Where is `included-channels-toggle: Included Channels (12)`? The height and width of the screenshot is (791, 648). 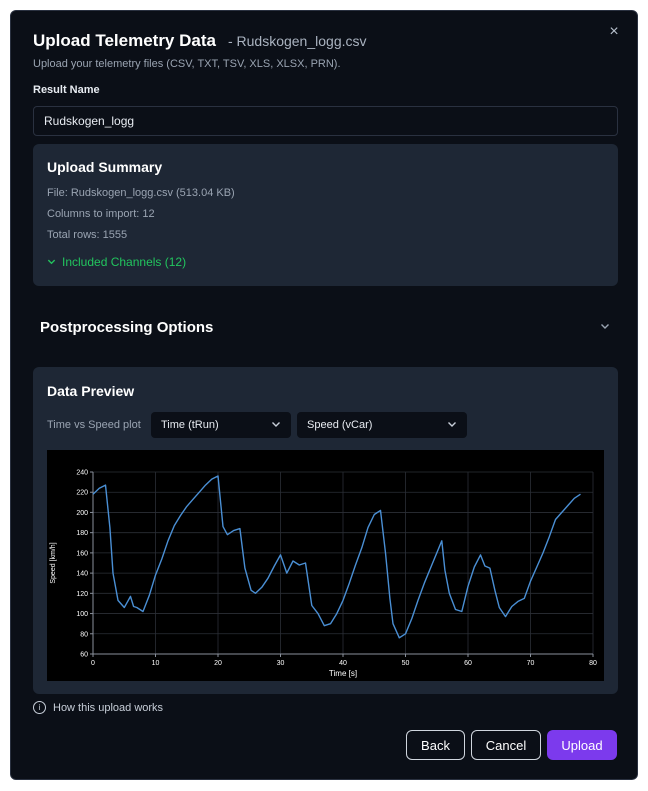 included-channels-toggle: Included Channels (12) is located at coordinates (116, 262).